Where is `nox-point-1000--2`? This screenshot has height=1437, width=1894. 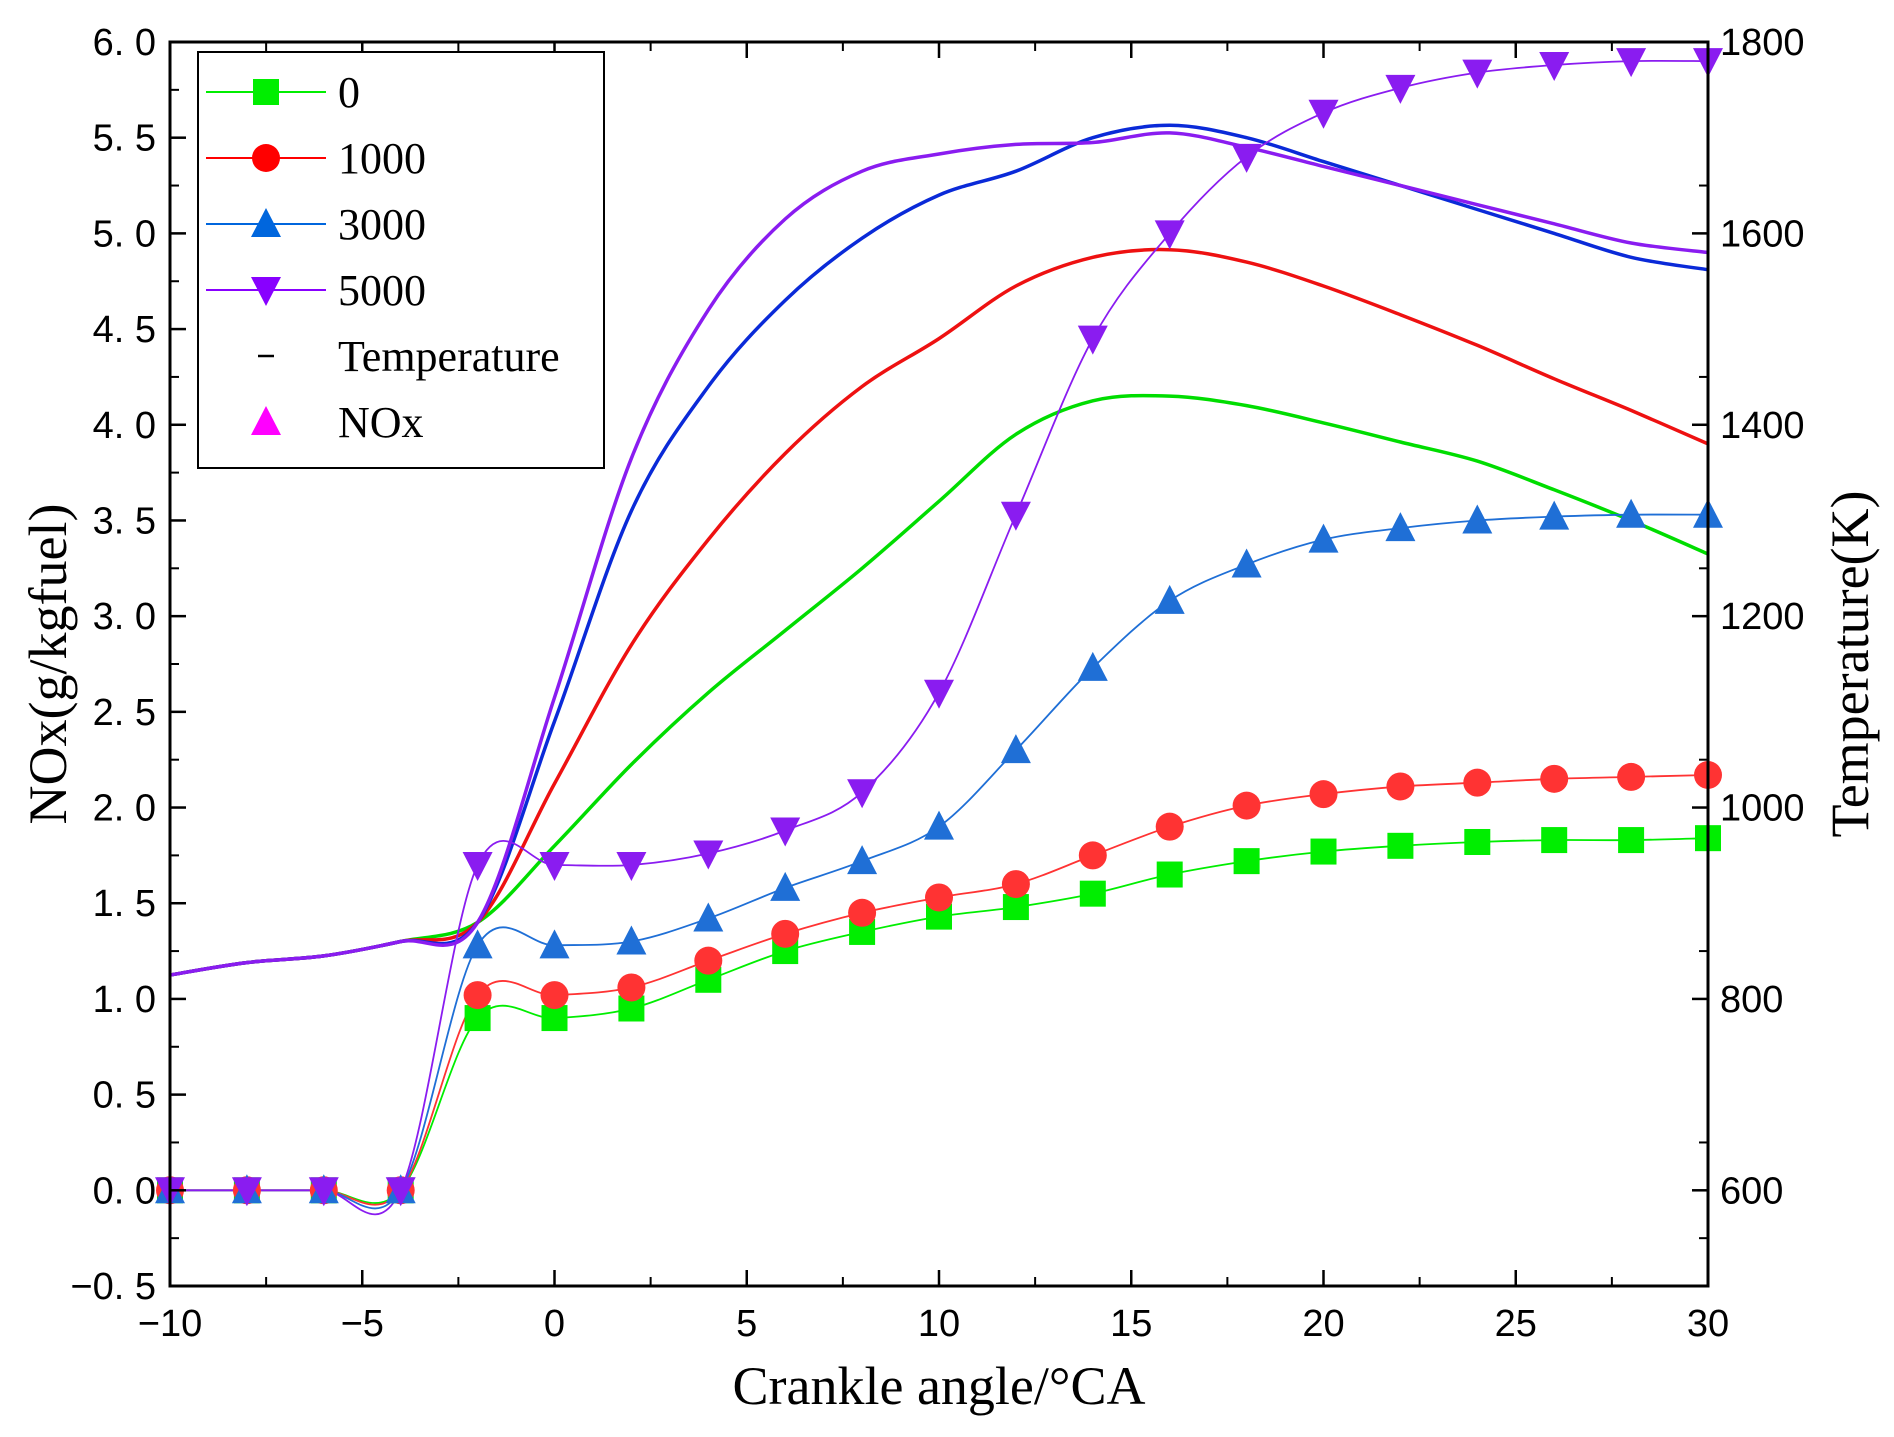 nox-point-1000--2 is located at coordinates (477, 995).